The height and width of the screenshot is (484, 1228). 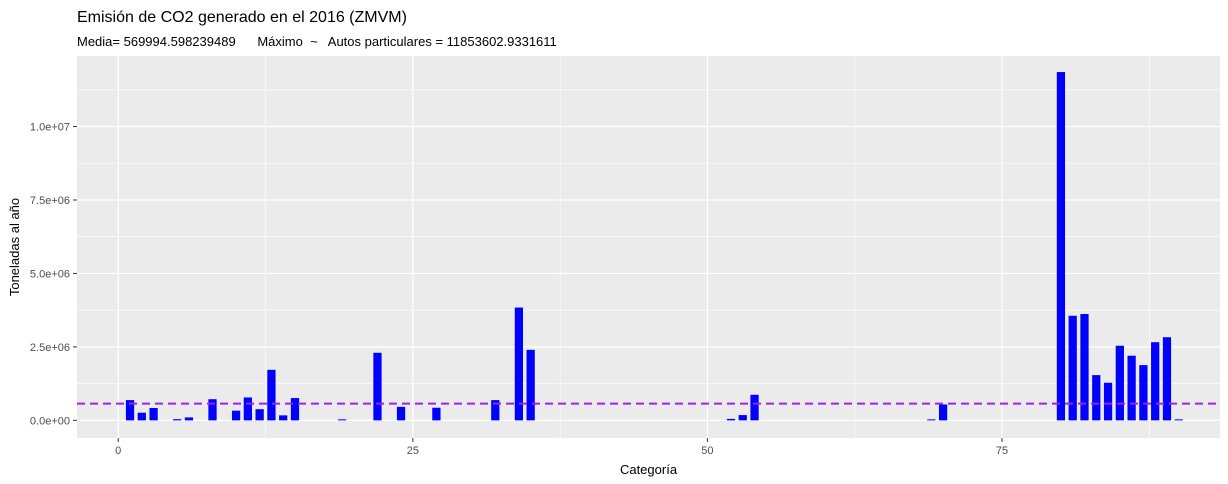 I want to click on x-tick-label: 75, so click(x=1002, y=451).